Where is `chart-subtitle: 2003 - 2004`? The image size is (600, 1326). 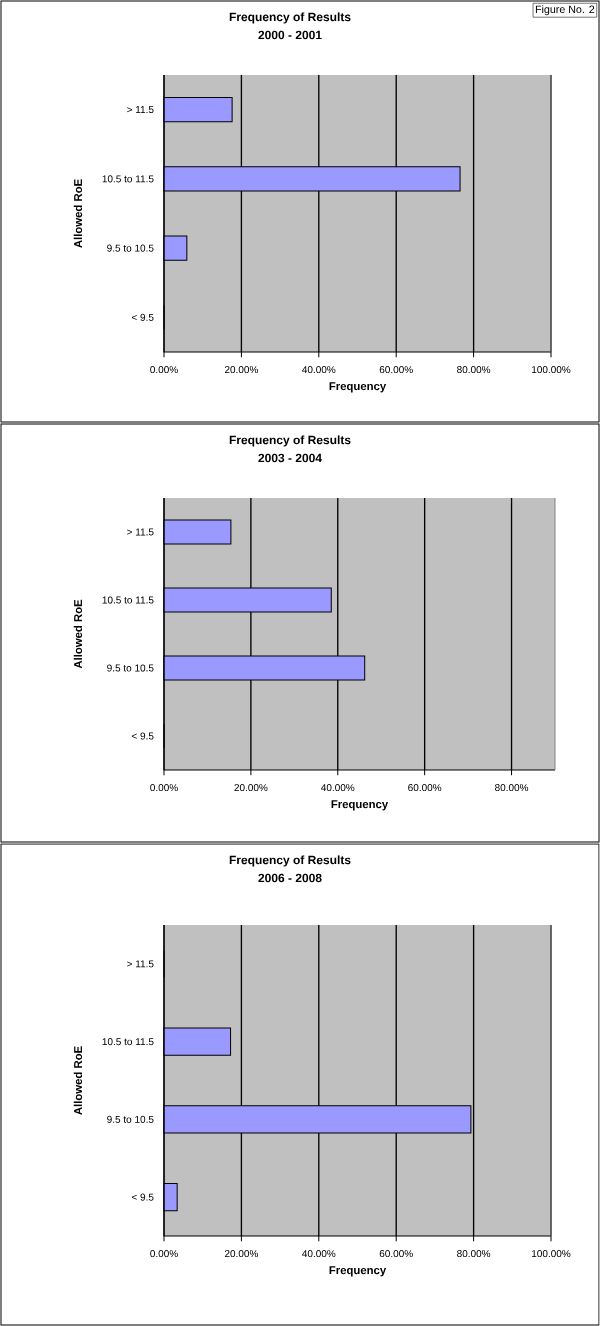 chart-subtitle: 2003 - 2004 is located at coordinates (290, 458).